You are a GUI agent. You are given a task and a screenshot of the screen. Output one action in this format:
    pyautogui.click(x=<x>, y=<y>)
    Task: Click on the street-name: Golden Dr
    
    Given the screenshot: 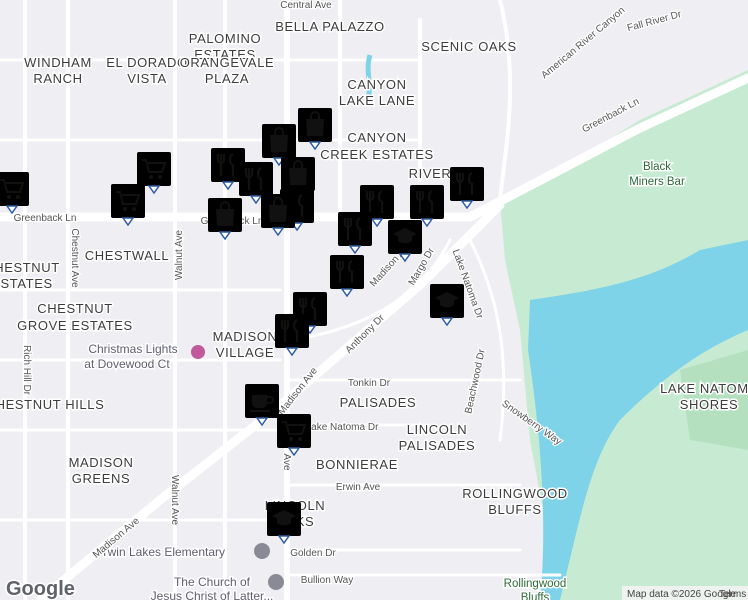 What is the action you would take?
    pyautogui.click(x=313, y=553)
    